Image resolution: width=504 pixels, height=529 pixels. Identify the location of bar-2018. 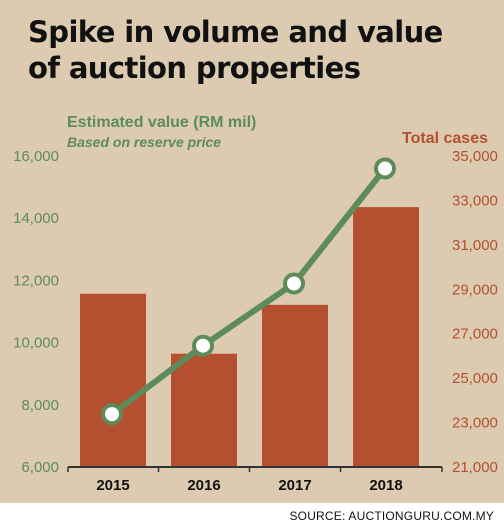
(386, 337).